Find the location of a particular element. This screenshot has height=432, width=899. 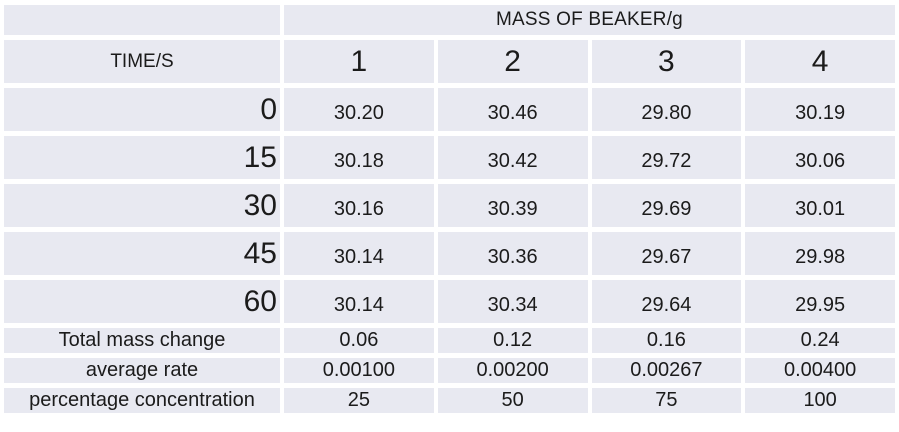

mass-value: 30.39 is located at coordinates (512, 205).